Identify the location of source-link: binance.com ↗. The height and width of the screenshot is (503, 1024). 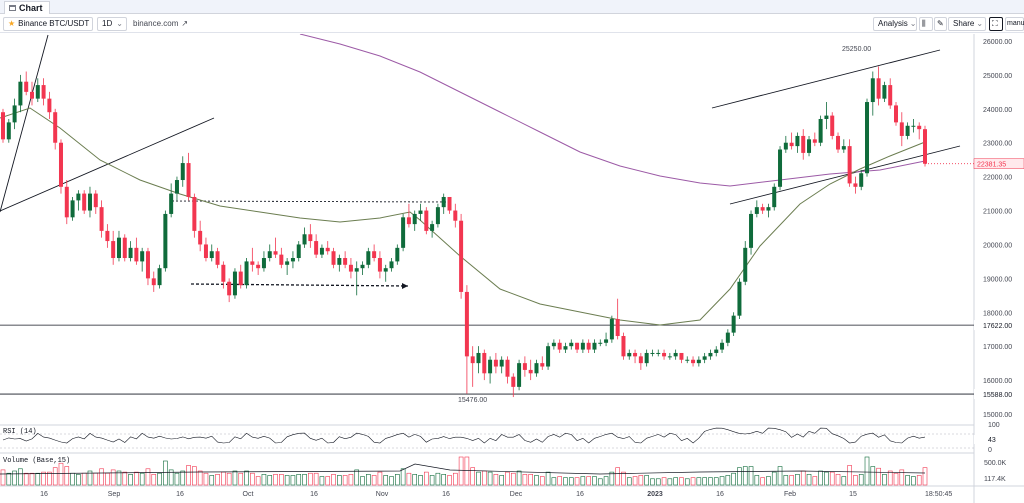
(160, 24).